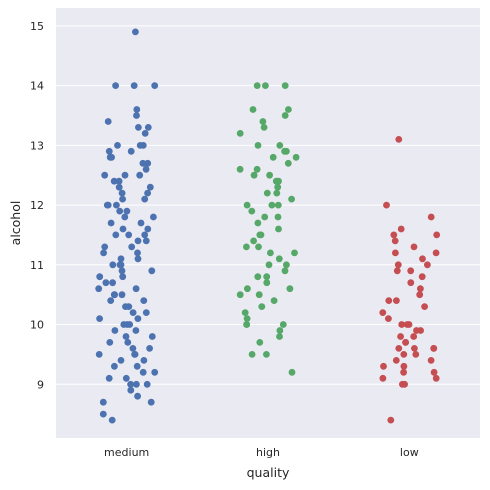  I want to click on x-tick-label: high, so click(268, 452).